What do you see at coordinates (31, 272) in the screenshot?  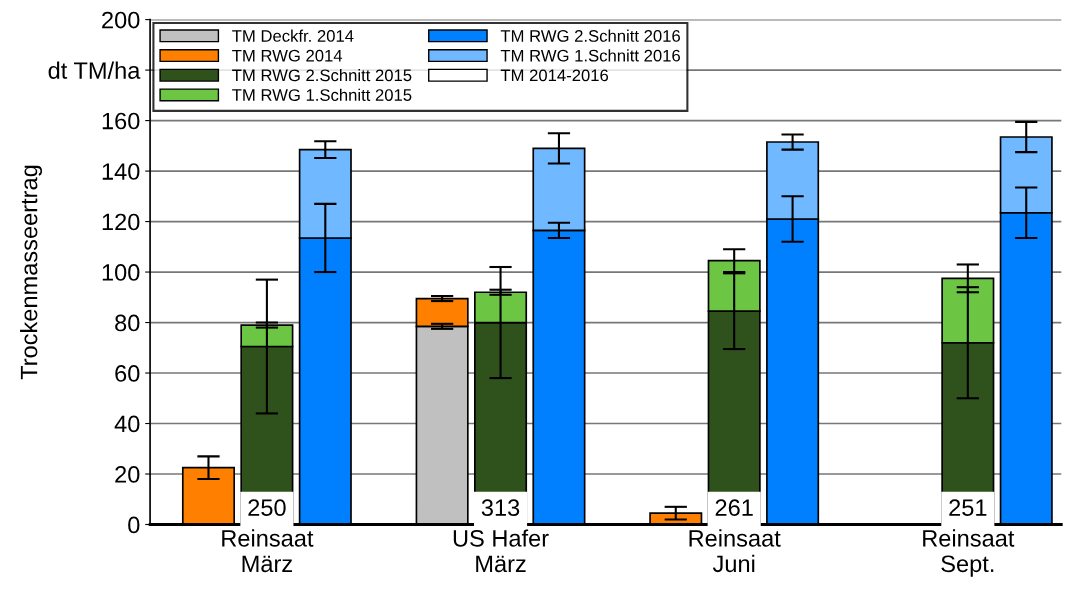 I see `y-axis-title: Trockenmasseertrag` at bounding box center [31, 272].